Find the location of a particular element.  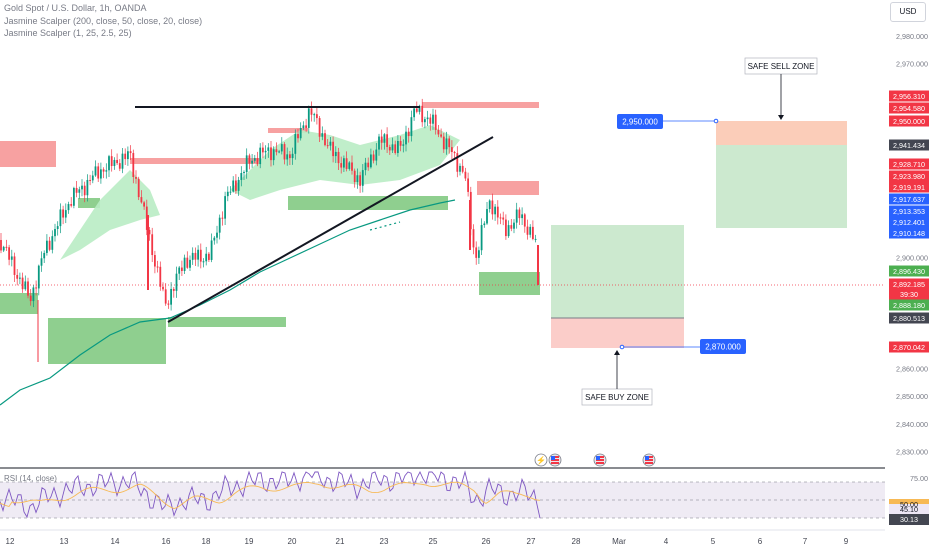

indicator-legend-2: Jasmine Scalper (1, 25, 2.5, 25) is located at coordinates (68, 33).